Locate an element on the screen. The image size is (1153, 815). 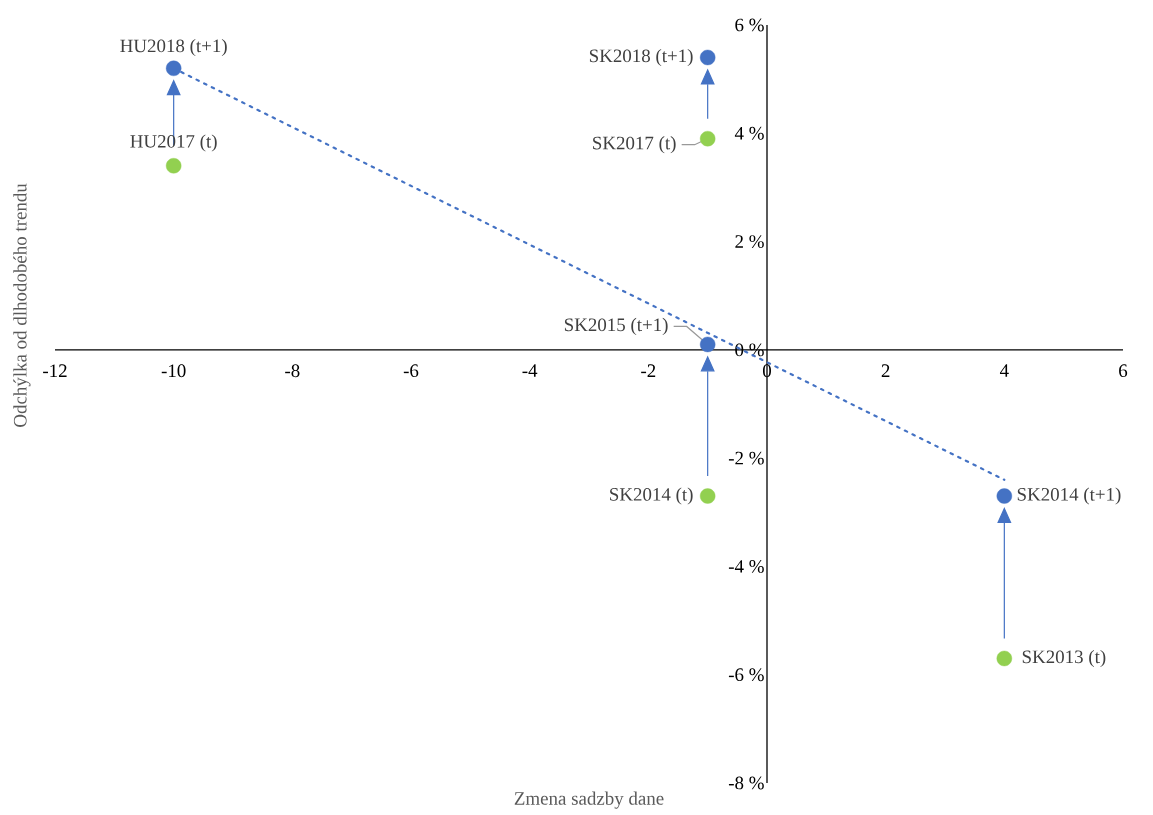
annotation: SK2013 (t) is located at coordinates (1064, 658).